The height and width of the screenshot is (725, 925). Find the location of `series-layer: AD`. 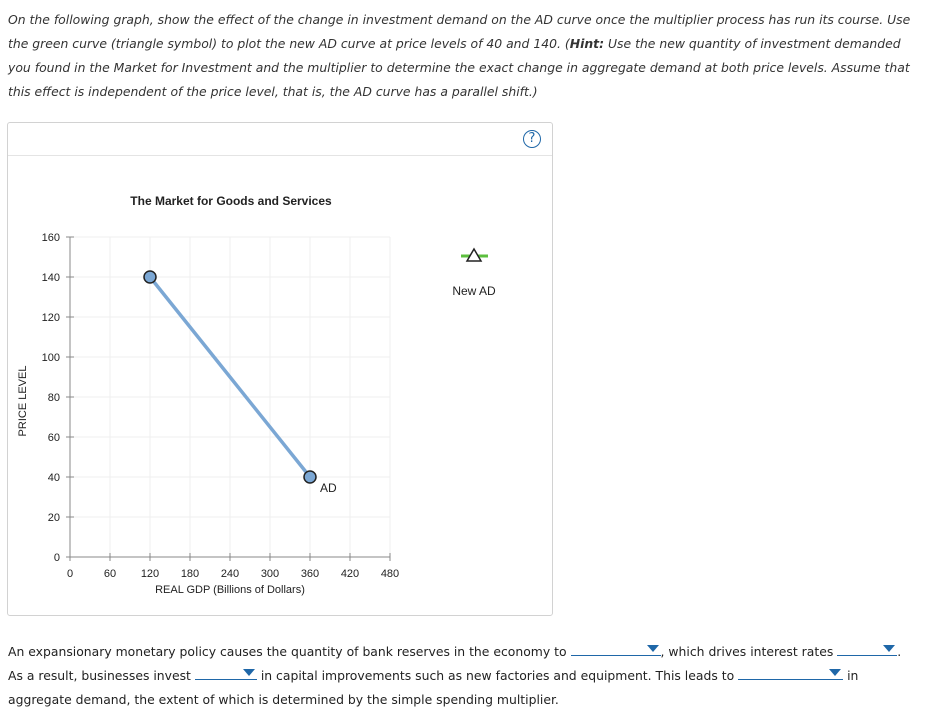

series-layer: AD is located at coordinates (240, 382).